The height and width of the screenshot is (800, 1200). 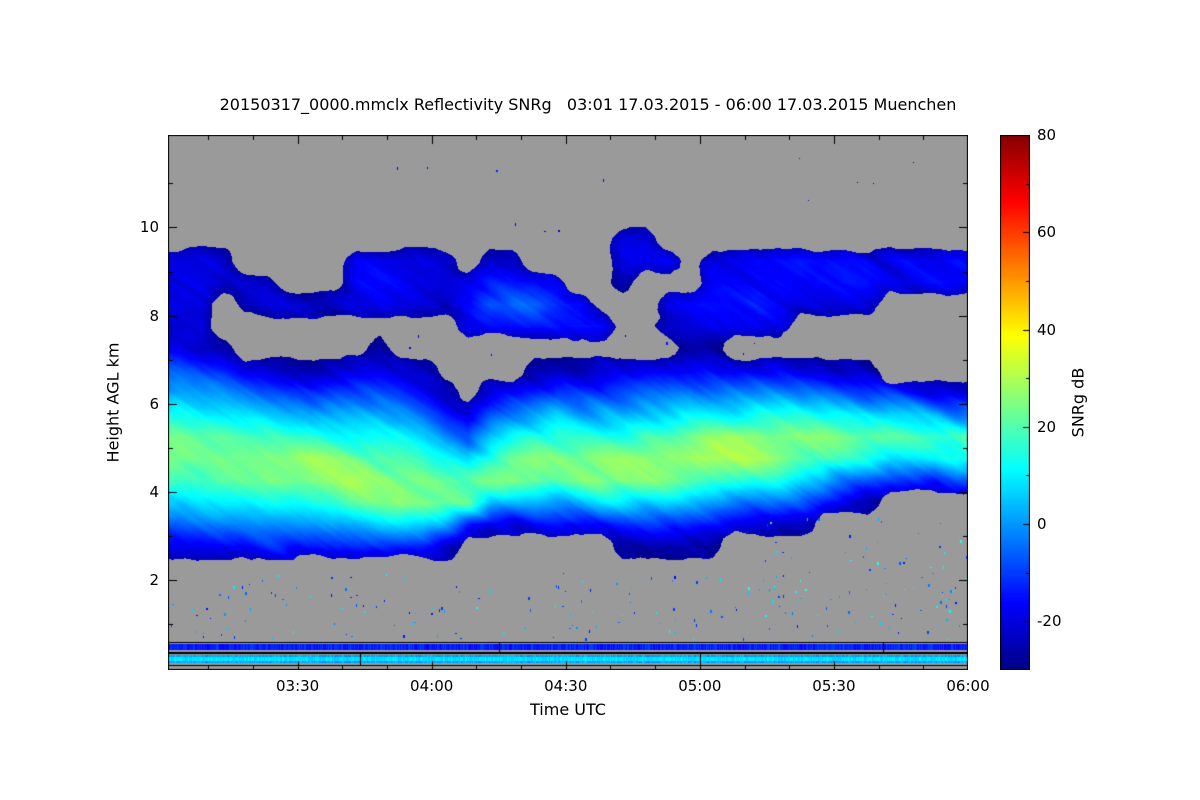 What do you see at coordinates (1078, 402) in the screenshot?
I see `colorbar-label: SNRg dB` at bounding box center [1078, 402].